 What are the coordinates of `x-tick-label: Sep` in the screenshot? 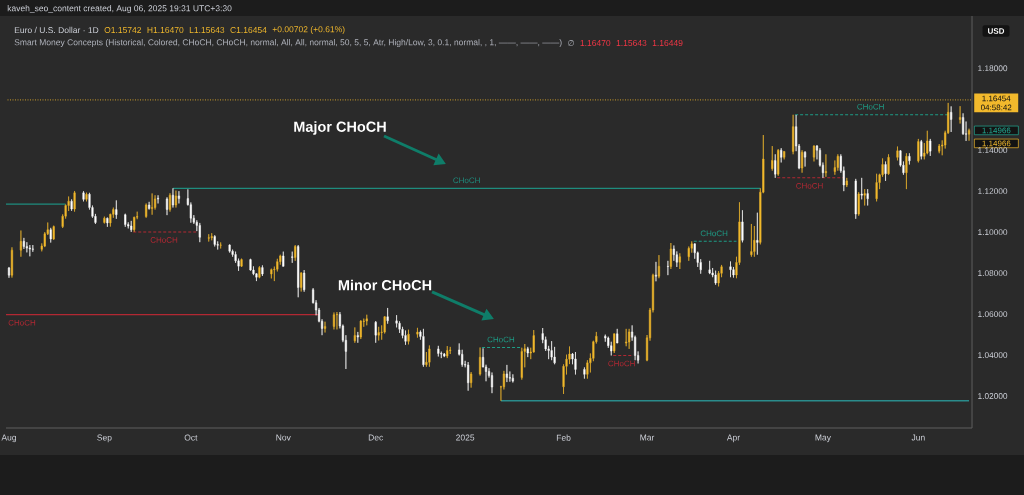 It's located at (104, 438).